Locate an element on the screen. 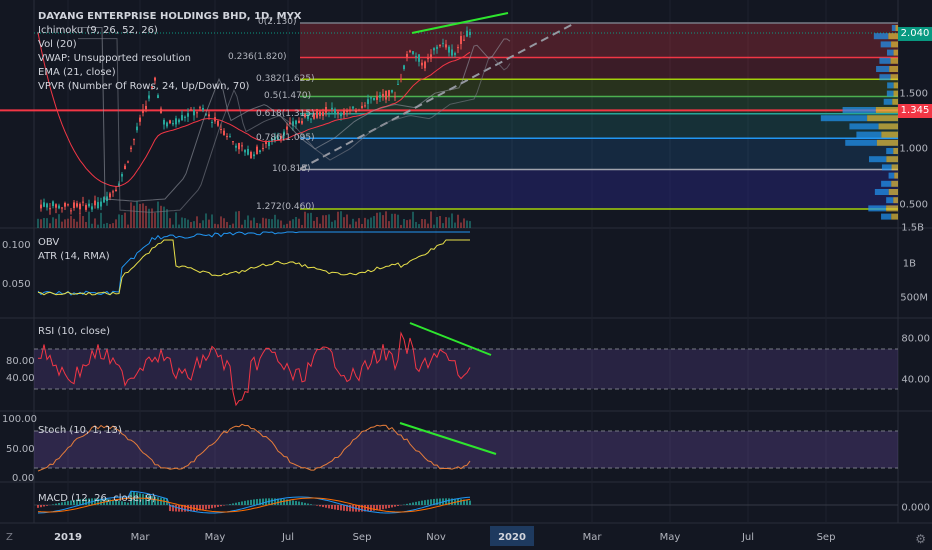  cloud-span-b is located at coordinates (294, 125).